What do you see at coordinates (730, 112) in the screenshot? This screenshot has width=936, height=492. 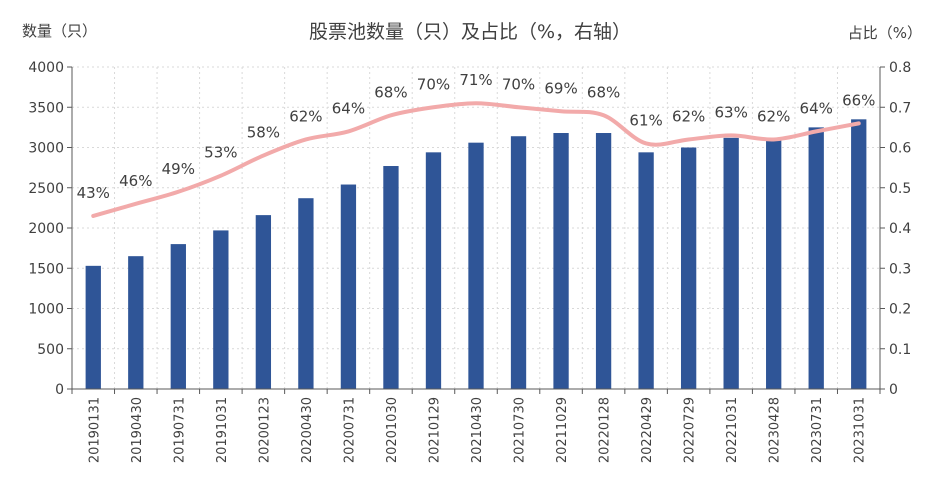 I see `ratio-data-label: 63%` at bounding box center [730, 112].